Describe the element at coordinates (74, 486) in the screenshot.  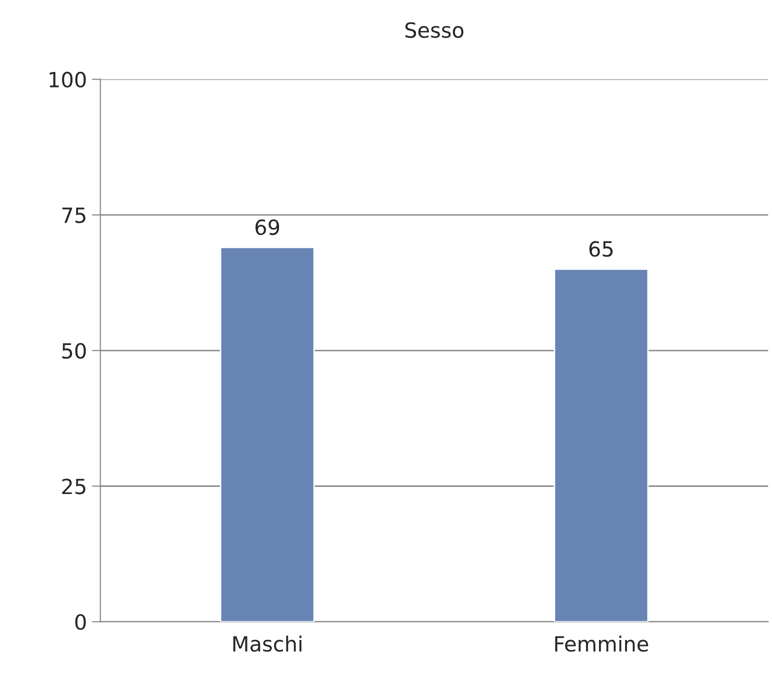
I see `y-tick-label: 25` at that location.